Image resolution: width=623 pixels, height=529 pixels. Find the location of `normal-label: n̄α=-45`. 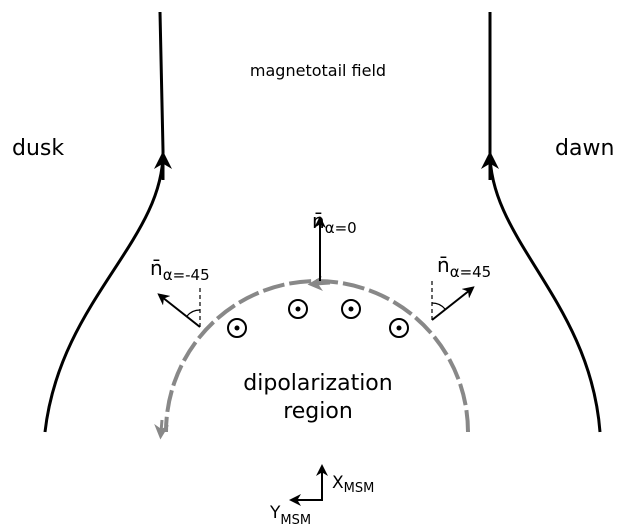

normal-label: n̄α=-45 is located at coordinates (180, 270).